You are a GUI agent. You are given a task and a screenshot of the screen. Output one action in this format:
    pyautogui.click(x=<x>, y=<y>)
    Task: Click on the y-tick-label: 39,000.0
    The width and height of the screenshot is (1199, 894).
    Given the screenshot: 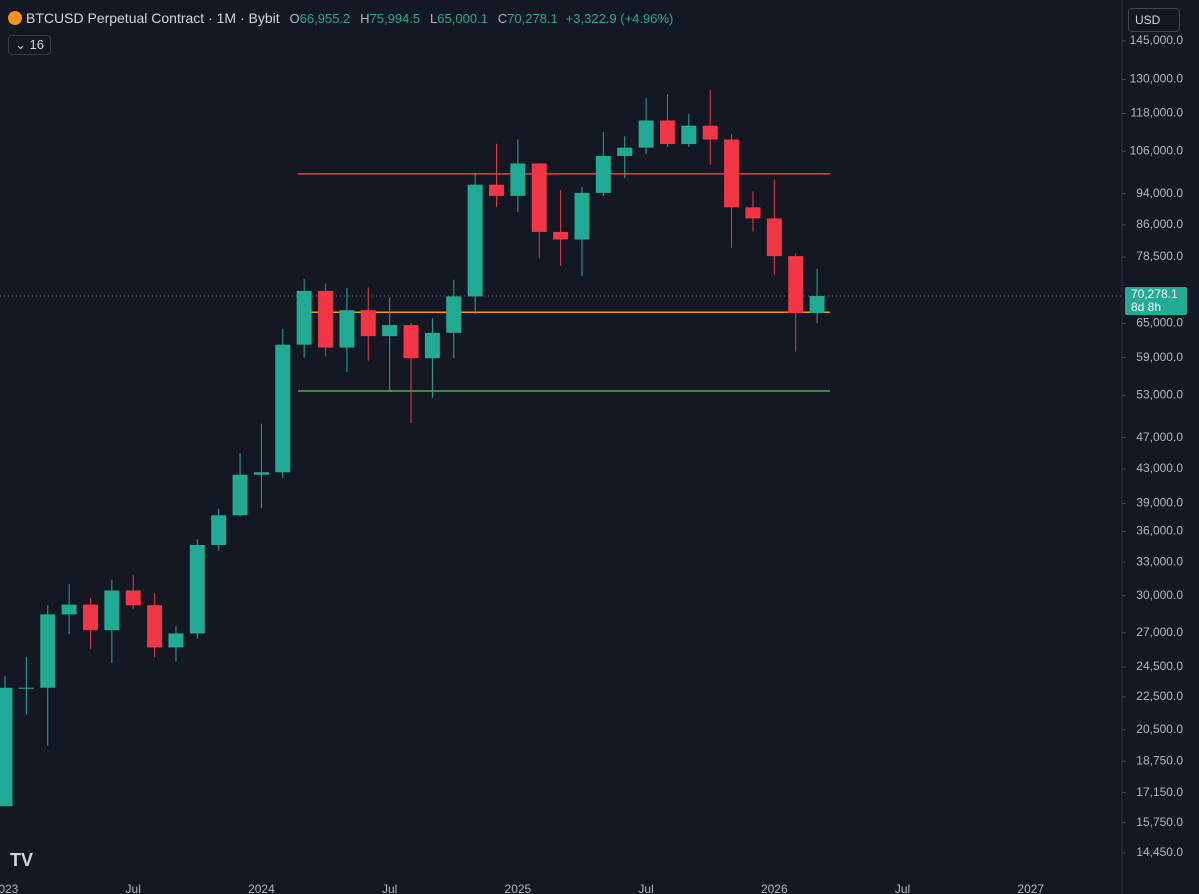 What is the action you would take?
    pyautogui.click(x=1159, y=503)
    